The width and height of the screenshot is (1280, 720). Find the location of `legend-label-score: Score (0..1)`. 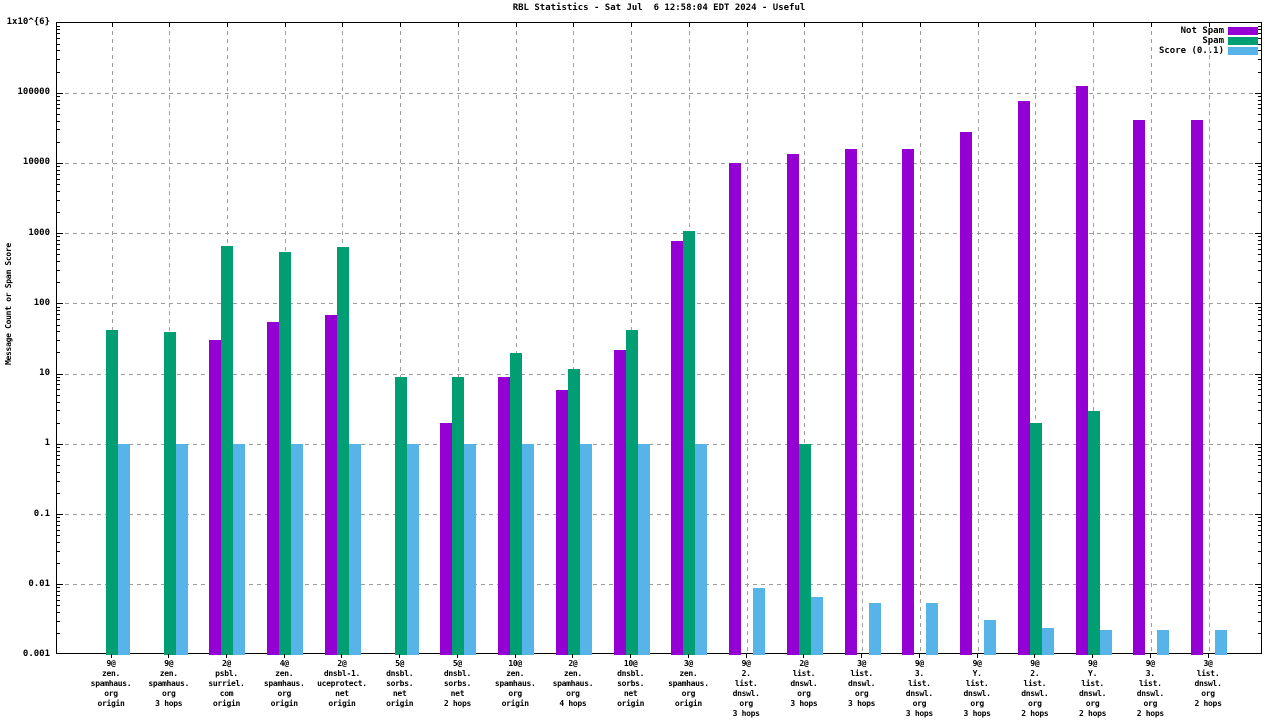

legend-label-score: Score (0..1) is located at coordinates (1191, 51).